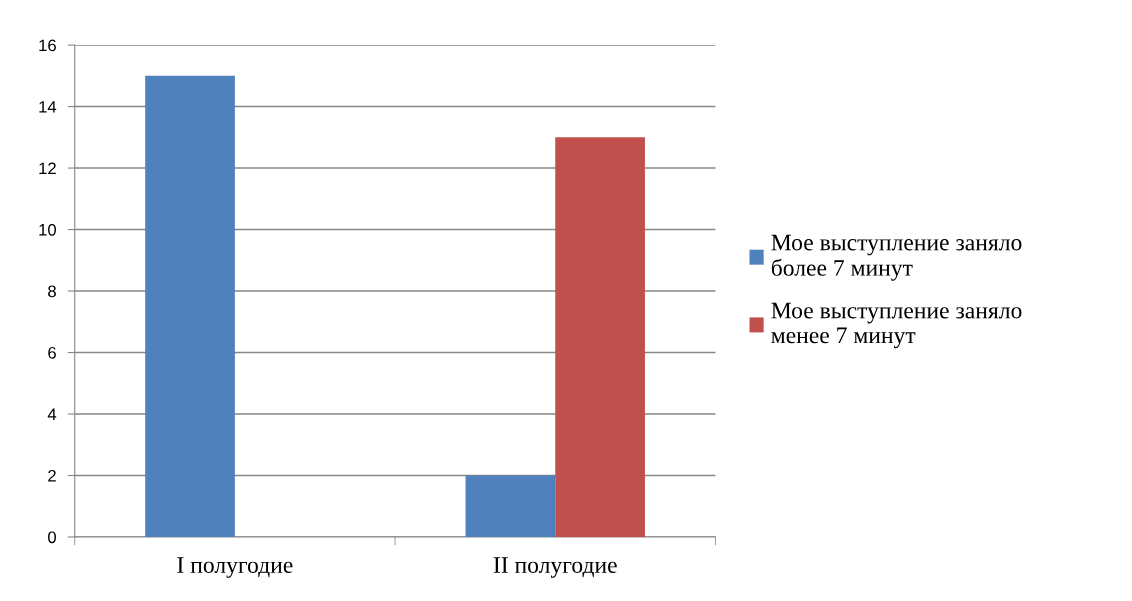 The image size is (1132, 601). Describe the element at coordinates (235, 567) in the screenshot. I see `x-tick-label: I полугодие` at that location.